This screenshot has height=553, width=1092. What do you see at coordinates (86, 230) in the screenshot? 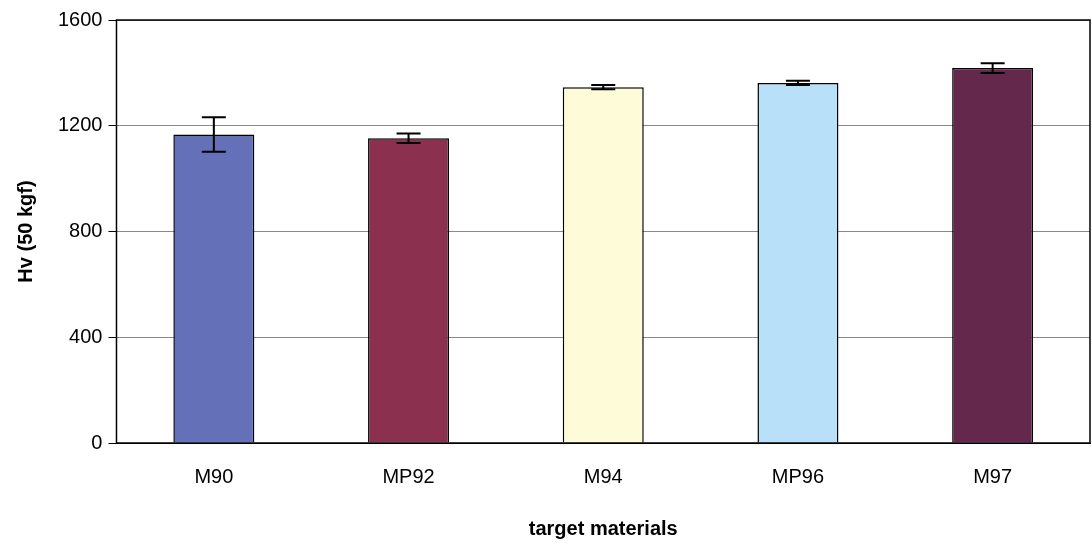
I see `y-tick-label: 800` at bounding box center [86, 230].